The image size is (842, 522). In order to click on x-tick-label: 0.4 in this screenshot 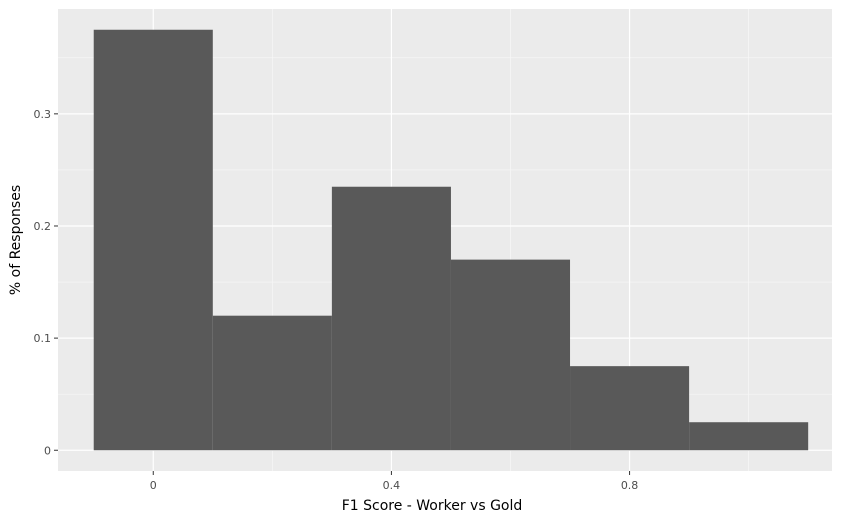, I will do `click(392, 485)`.